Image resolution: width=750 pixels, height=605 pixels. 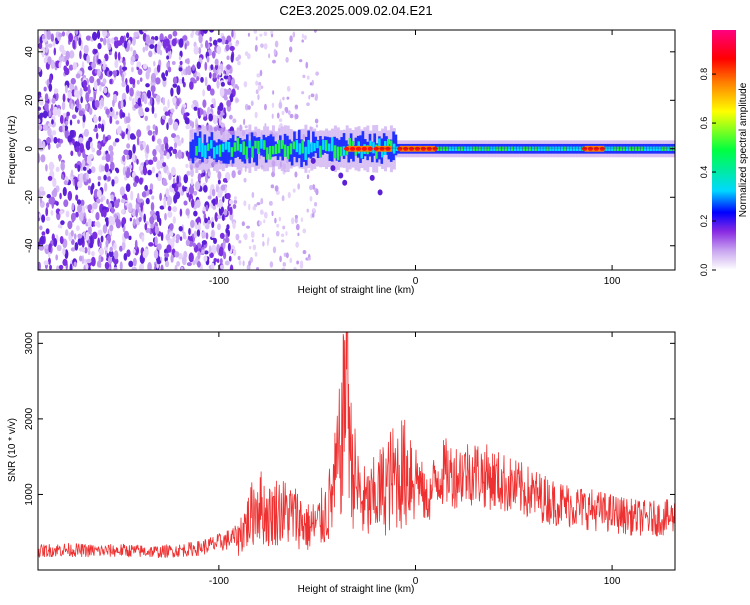 What do you see at coordinates (356, 290) in the screenshot?
I see `heatmap-xlabel: Height of straight line (km)` at bounding box center [356, 290].